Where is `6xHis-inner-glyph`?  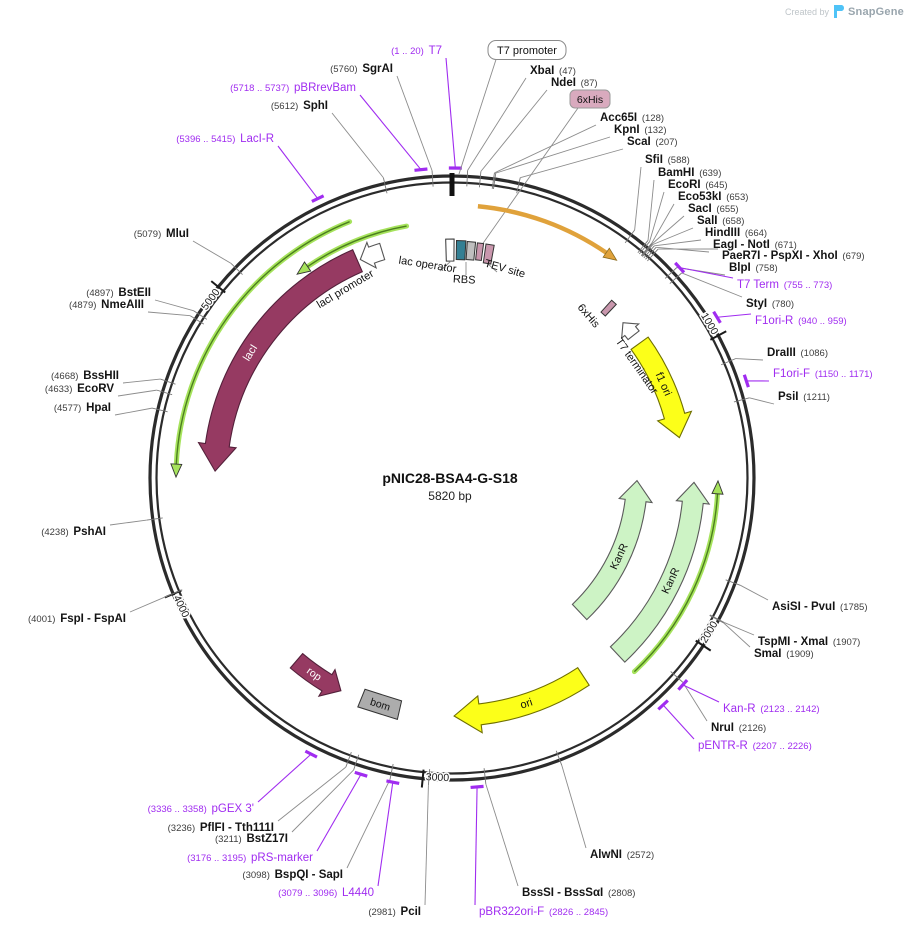
6xHis-inner-glyph is located at coordinates (609, 308).